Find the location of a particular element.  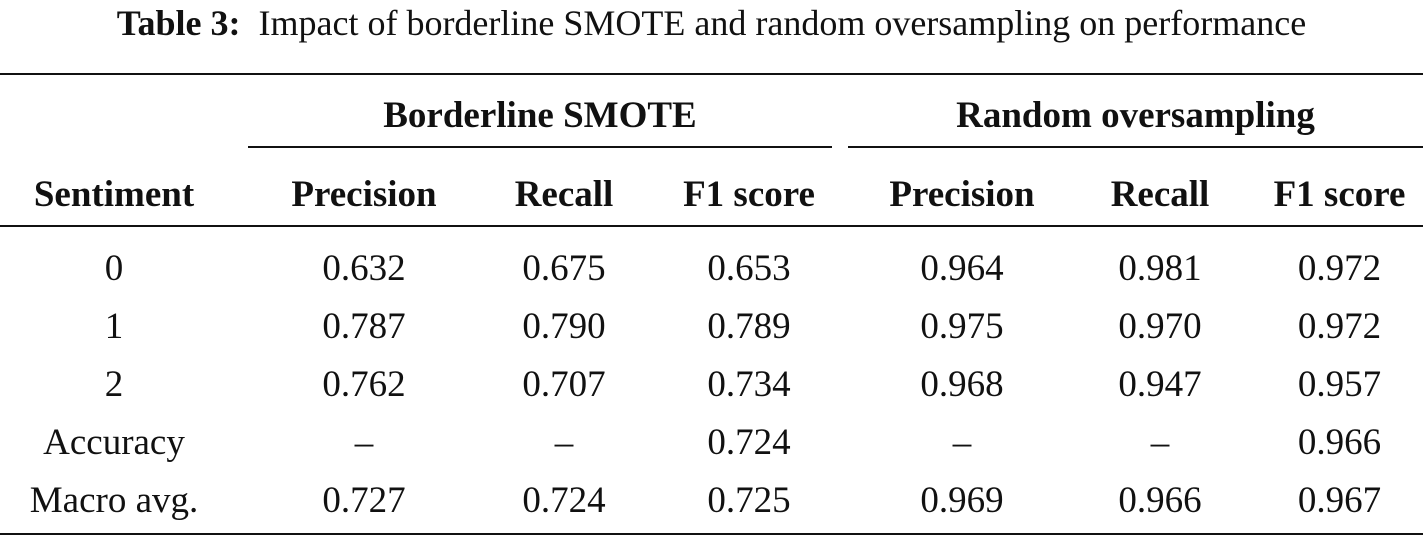

group-rule-borderline-smote is located at coordinates (540, 147).